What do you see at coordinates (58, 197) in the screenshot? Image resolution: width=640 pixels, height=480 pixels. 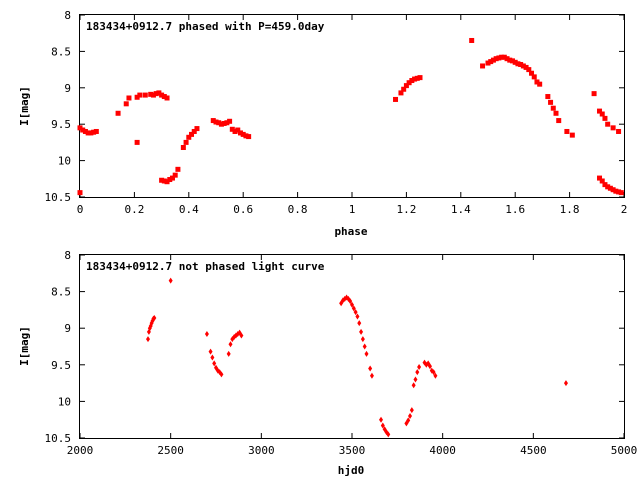 I see `top-y-tick-label: 10.5` at bounding box center [58, 197].